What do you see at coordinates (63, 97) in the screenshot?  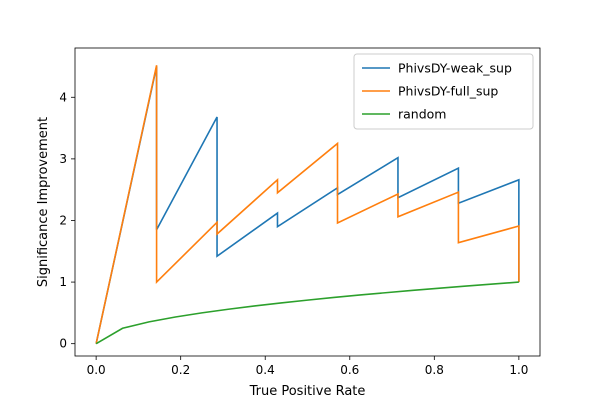 I see `y-tick-label: 4` at bounding box center [63, 97].